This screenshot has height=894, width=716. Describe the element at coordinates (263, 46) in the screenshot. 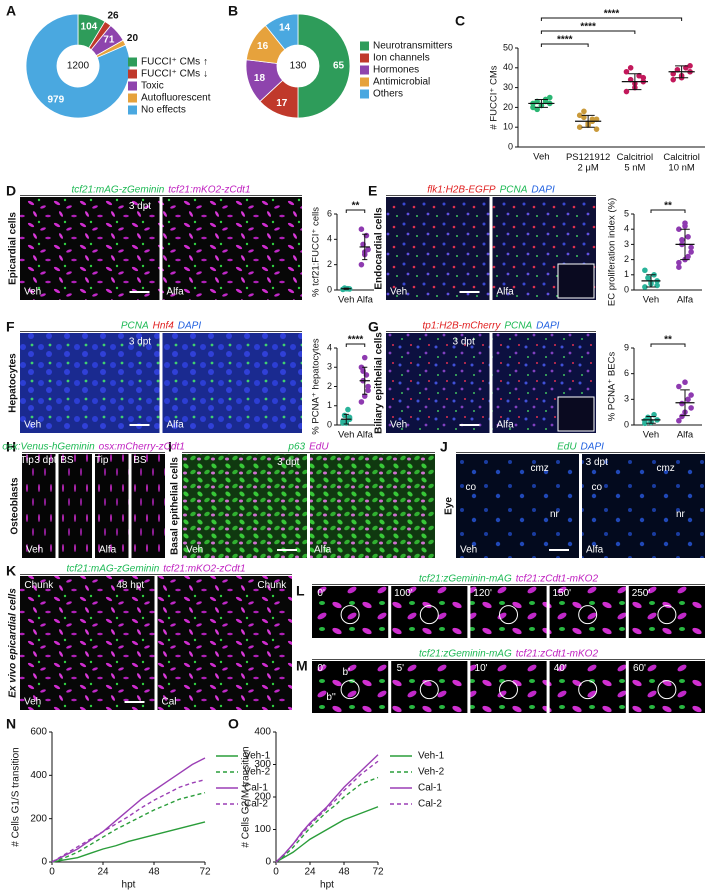

I see `segment-label: 16` at that location.